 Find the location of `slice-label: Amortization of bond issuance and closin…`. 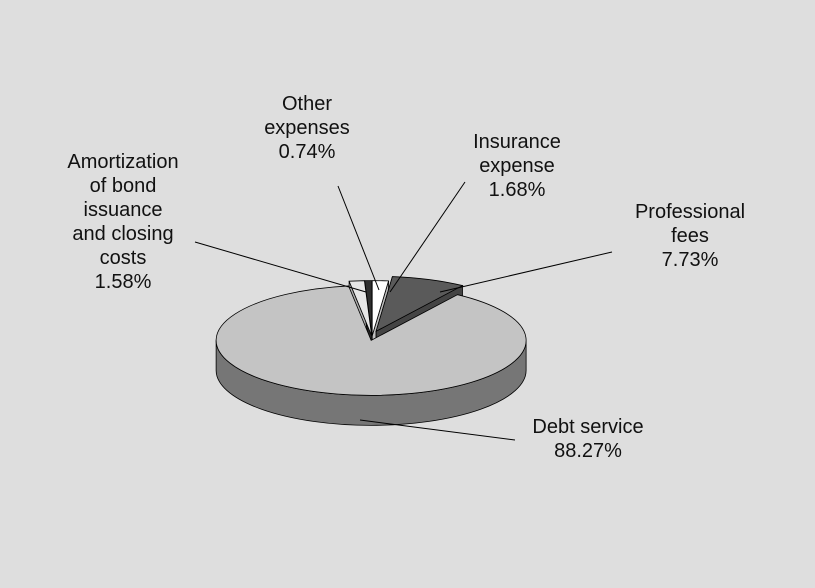

slice-label: Amortization of bond issuance and closin… is located at coordinates (123, 222).